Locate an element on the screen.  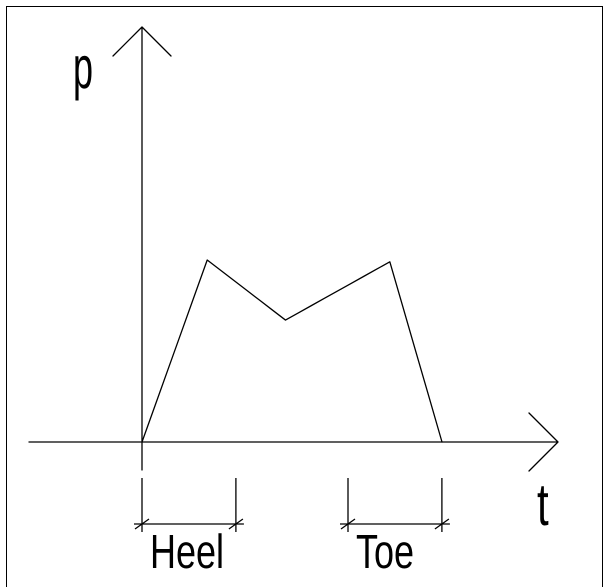
x-axis-title: t is located at coordinates (543, 504).